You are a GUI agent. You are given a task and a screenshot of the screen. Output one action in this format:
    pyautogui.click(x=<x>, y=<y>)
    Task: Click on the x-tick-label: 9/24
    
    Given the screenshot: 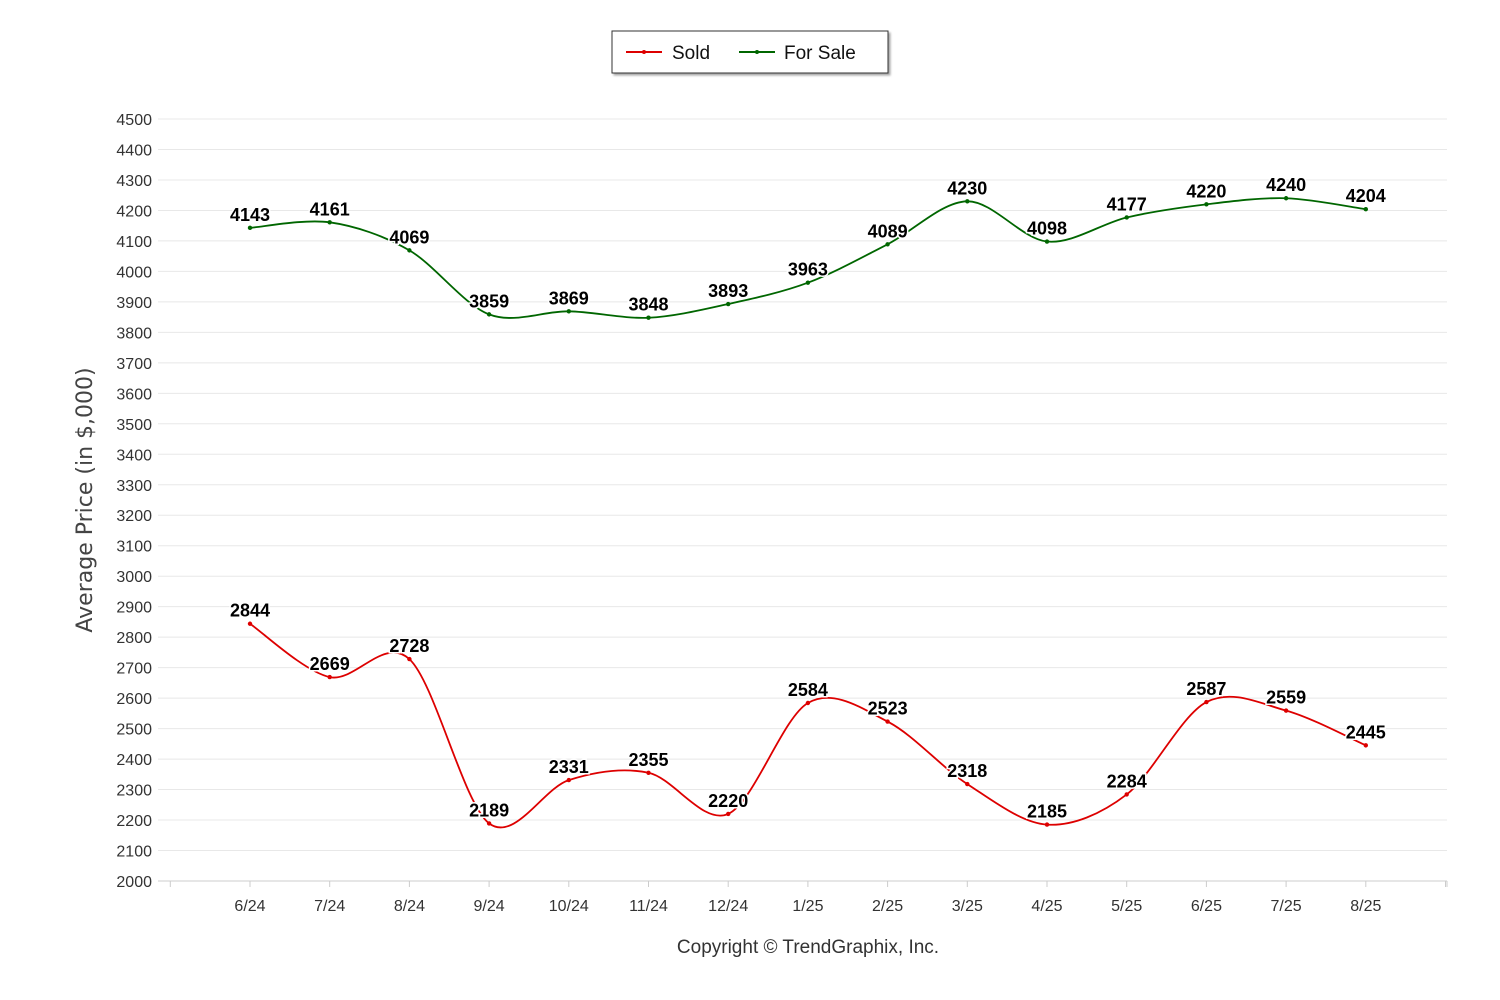 What is the action you would take?
    pyautogui.click(x=489, y=906)
    